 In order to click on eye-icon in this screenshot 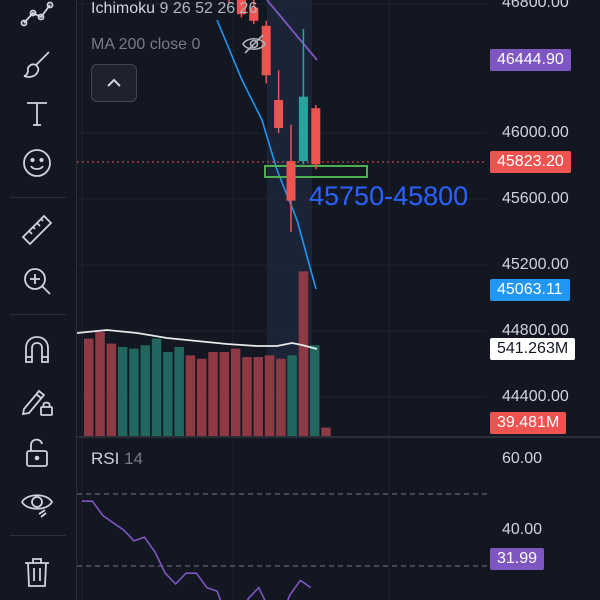, I will do `click(37, 506)`.